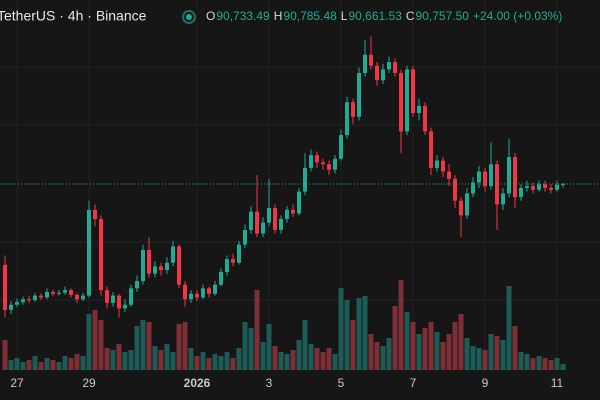  Describe the element at coordinates (341, 383) in the screenshot. I see `x-tick-label: 5` at that location.